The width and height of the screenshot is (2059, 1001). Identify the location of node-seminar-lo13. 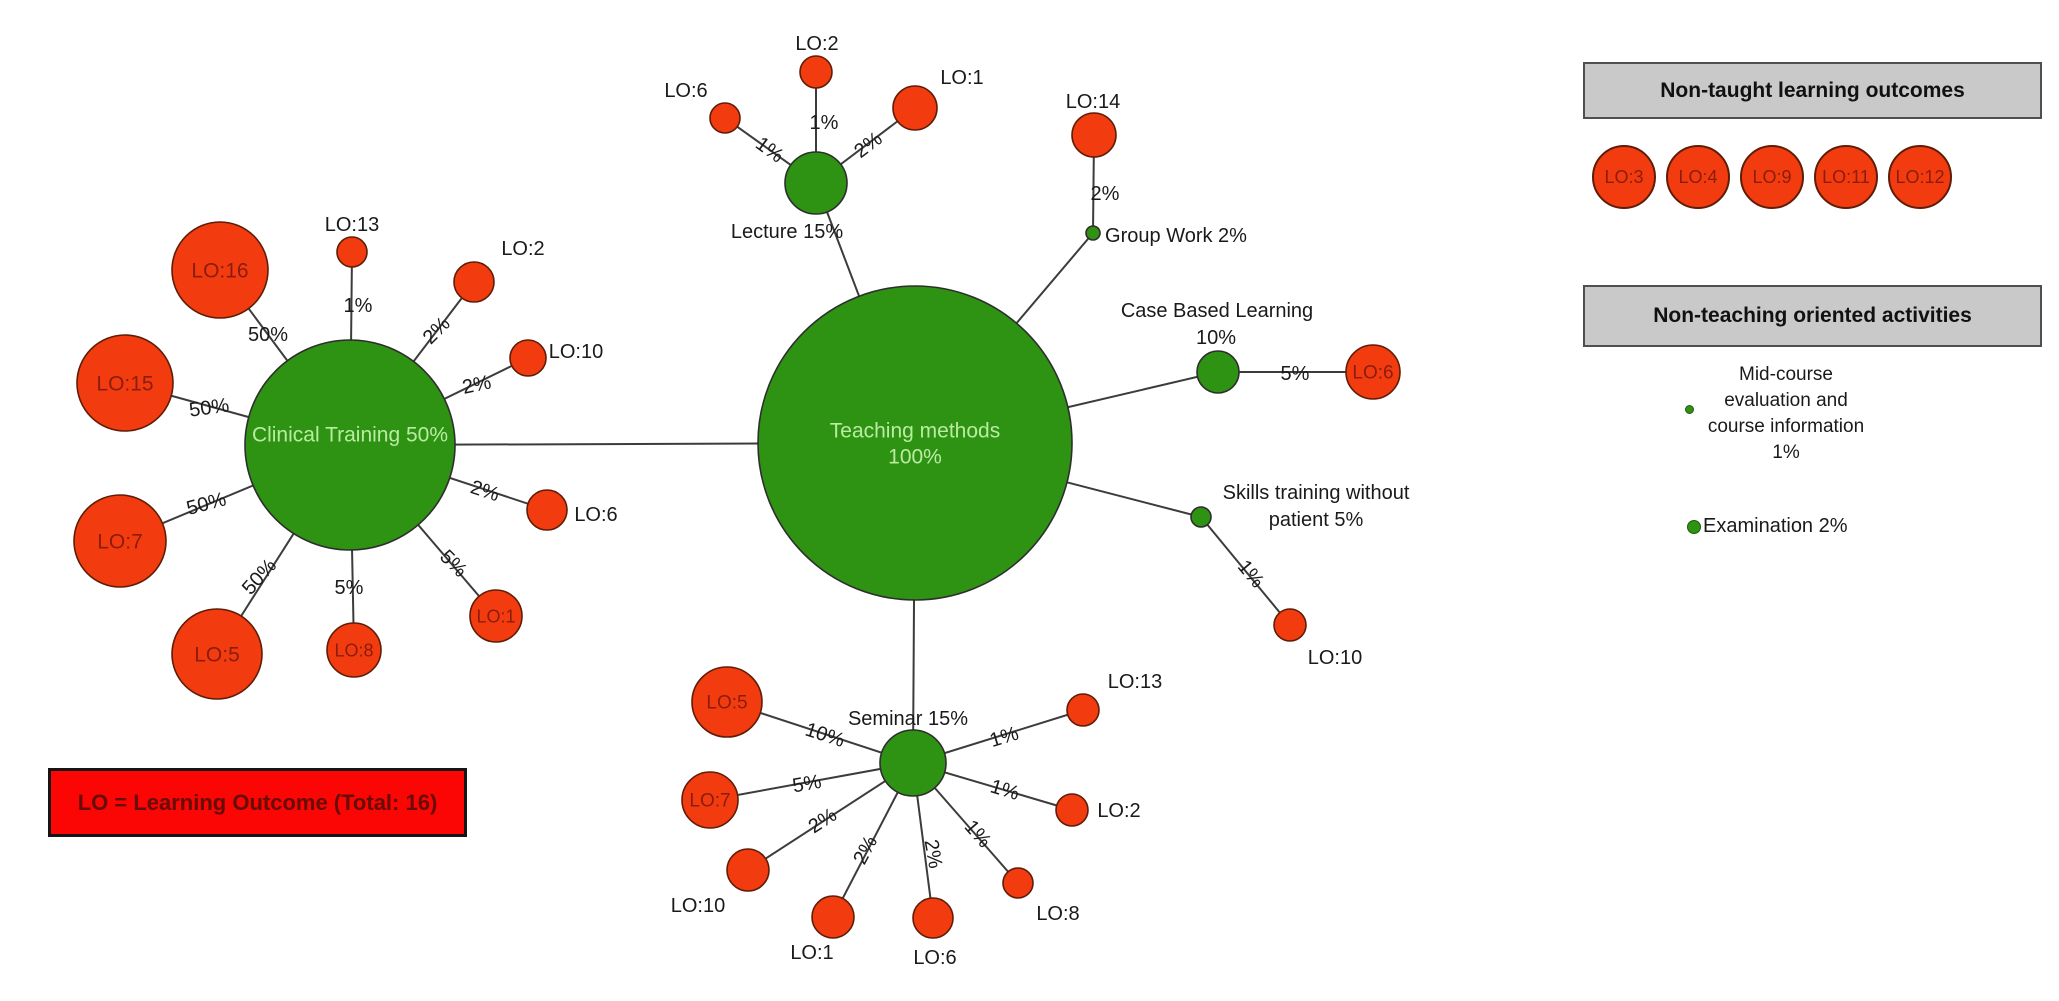
(1083, 710).